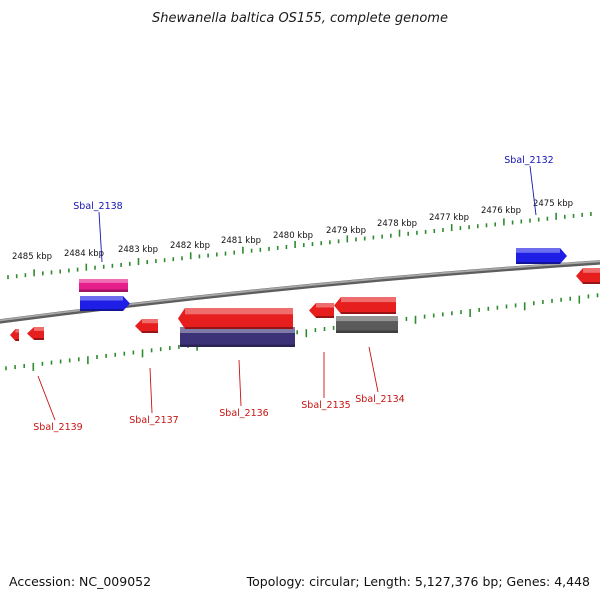 This screenshot has height=600, width=600. I want to click on ruler-label: 2480 kbp, so click(293, 236).